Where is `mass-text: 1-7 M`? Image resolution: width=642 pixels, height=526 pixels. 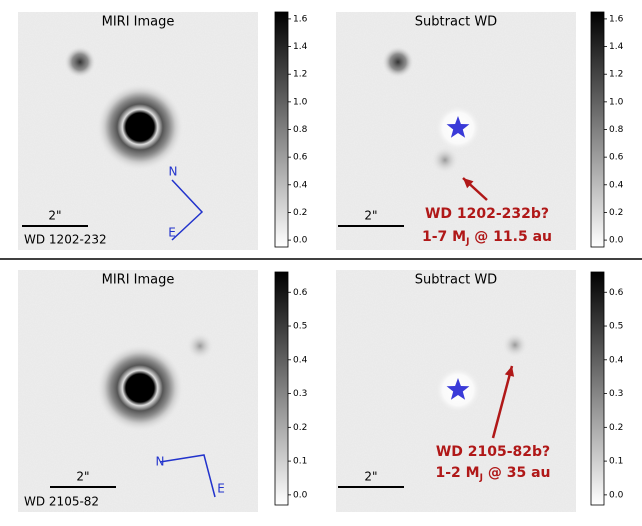
mass-text: 1-7 M is located at coordinates (444, 237).